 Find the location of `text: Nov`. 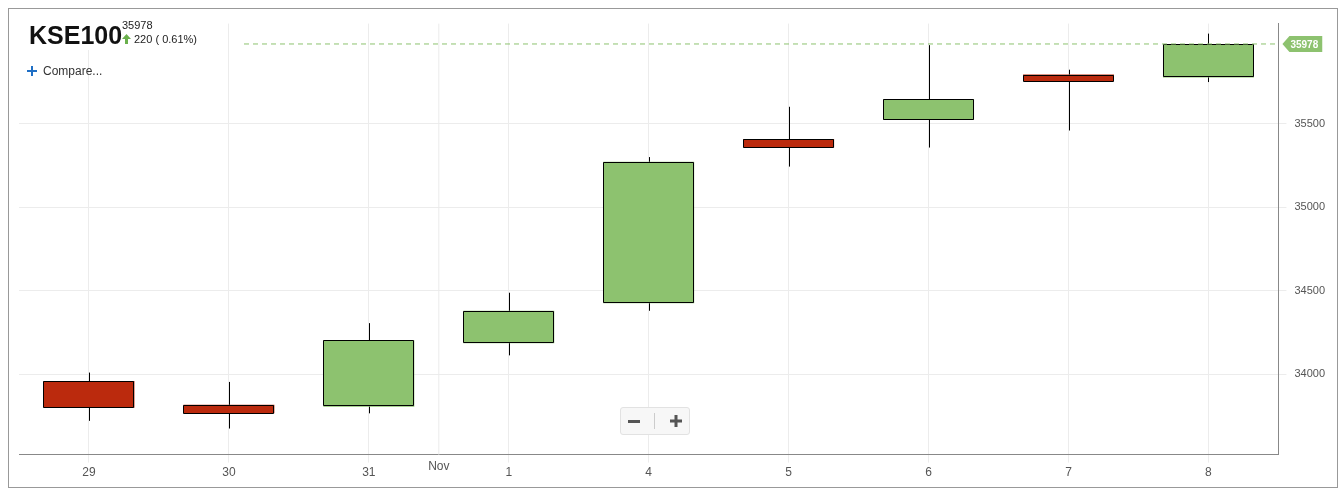

text: Nov is located at coordinates (439, 465).